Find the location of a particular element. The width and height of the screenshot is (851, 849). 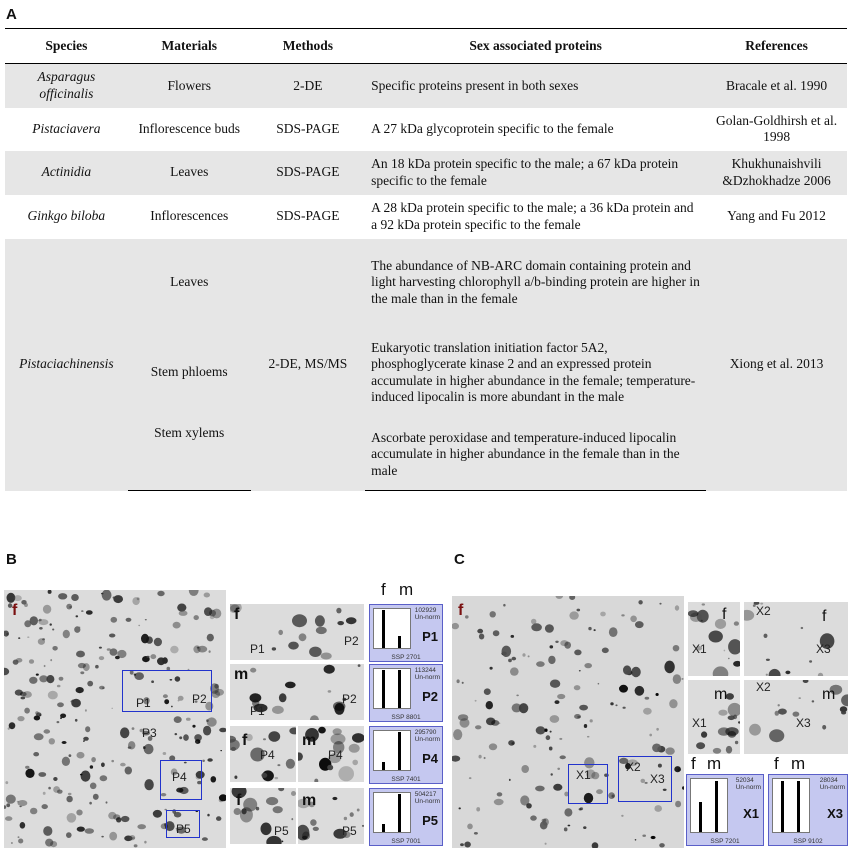

zoom-b-p4-f: f P4 is located at coordinates (263, 754).